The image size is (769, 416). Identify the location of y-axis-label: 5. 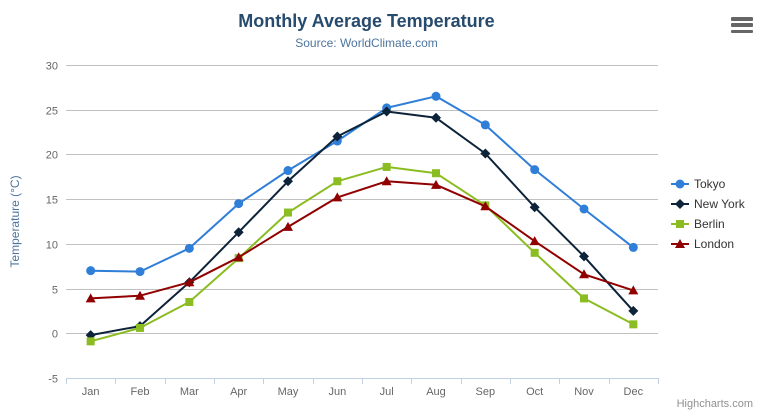
(55, 291).